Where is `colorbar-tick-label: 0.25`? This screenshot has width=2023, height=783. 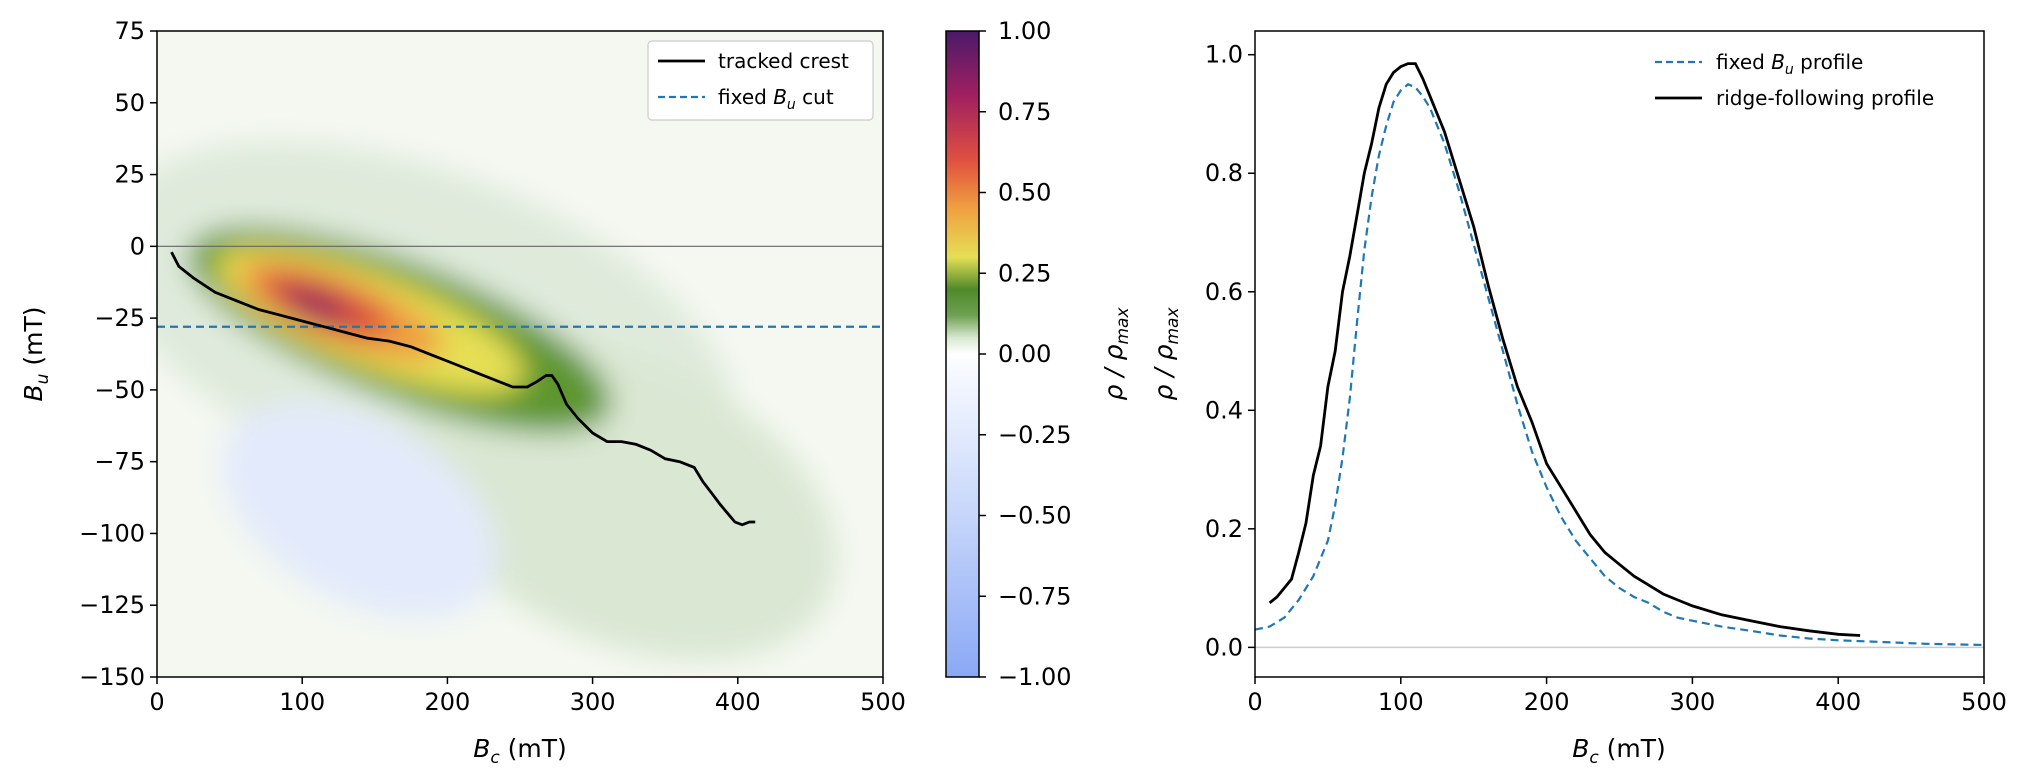 colorbar-tick-label: 0.25 is located at coordinates (1024, 273).